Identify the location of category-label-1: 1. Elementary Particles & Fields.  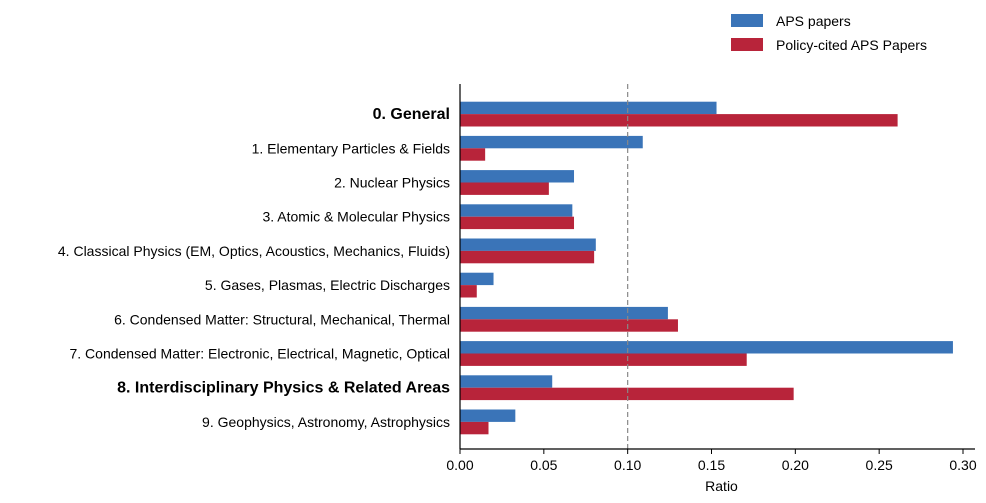
(351, 148).